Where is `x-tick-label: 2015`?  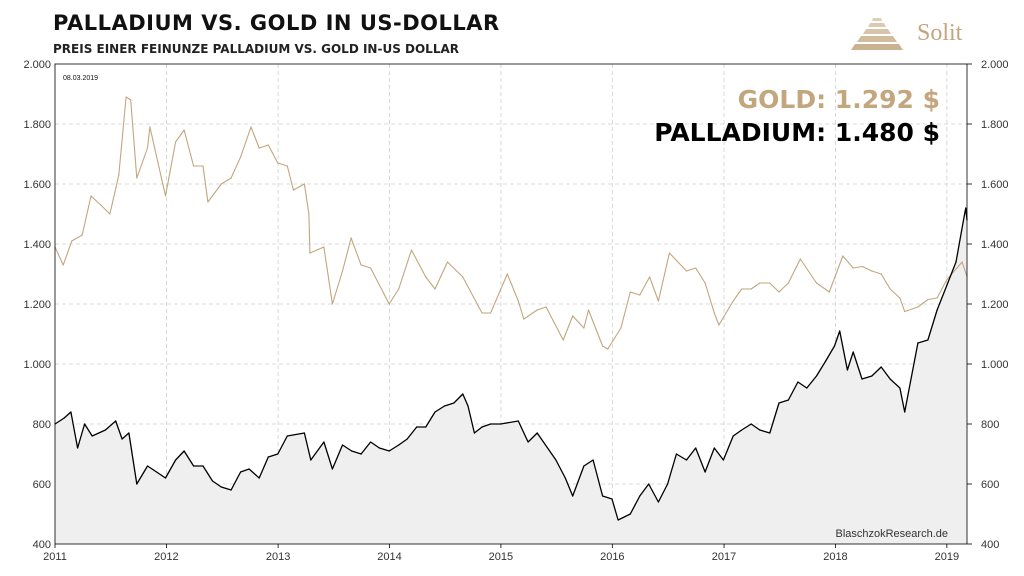
x-tick-label: 2015 is located at coordinates (501, 557).